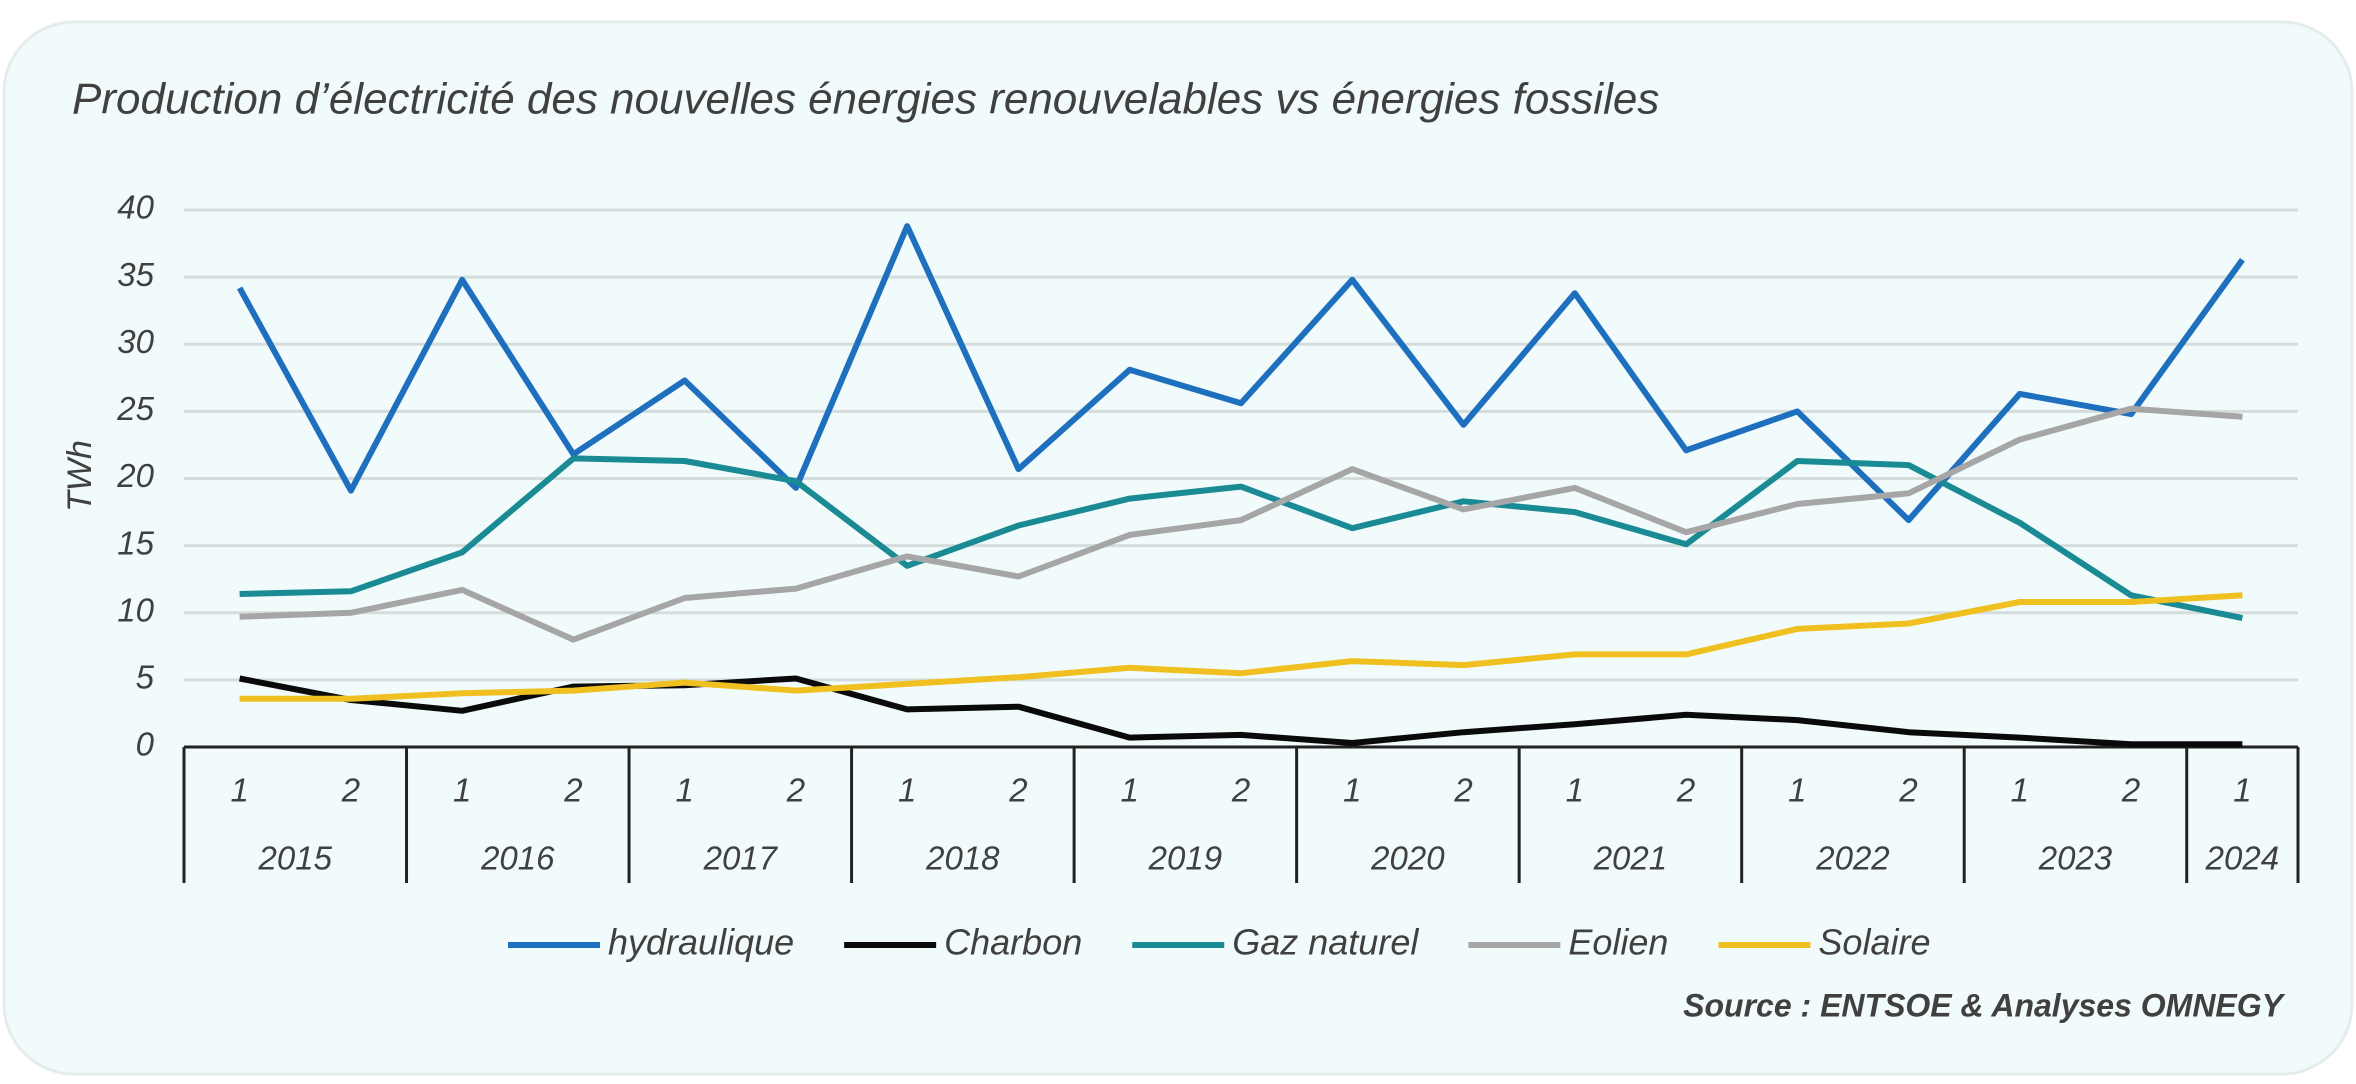  What do you see at coordinates (1852, 858) in the screenshot?
I see `x-group-label: 2022` at bounding box center [1852, 858].